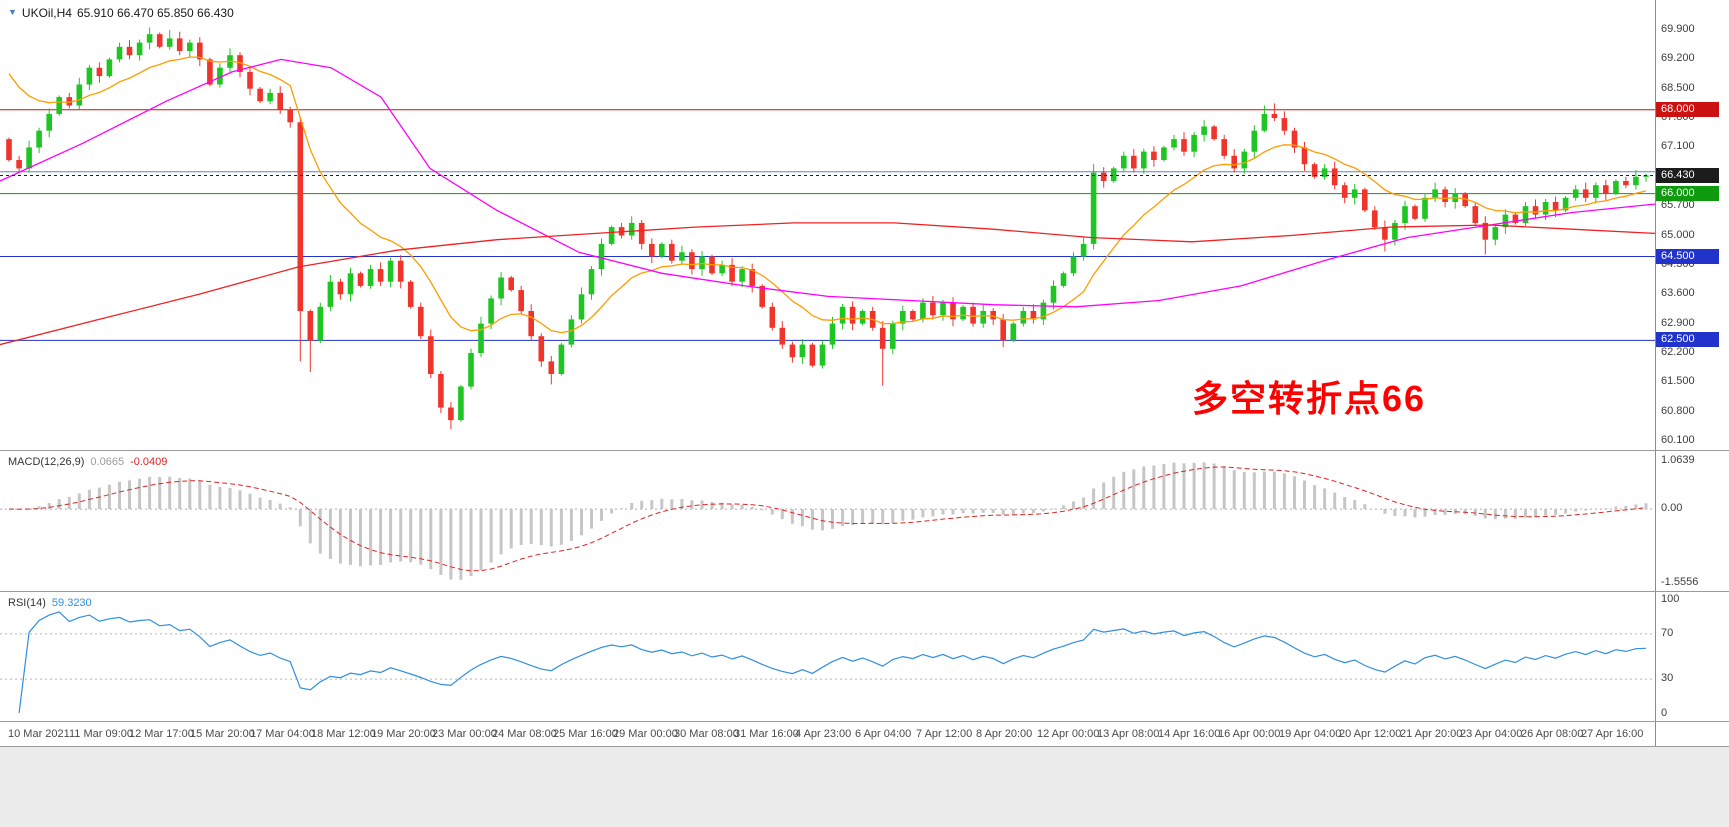 The height and width of the screenshot is (827, 1729). What do you see at coordinates (1678, 411) in the screenshot?
I see `price-axis-label: 60.800` at bounding box center [1678, 411].